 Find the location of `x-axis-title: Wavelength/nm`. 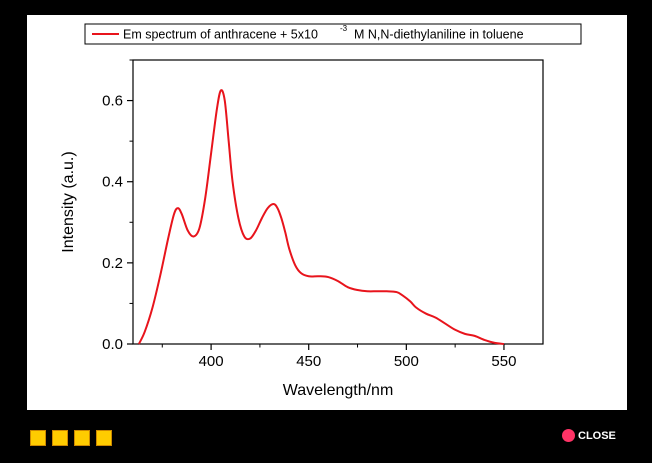

x-axis-title: Wavelength/nm is located at coordinates (338, 390).